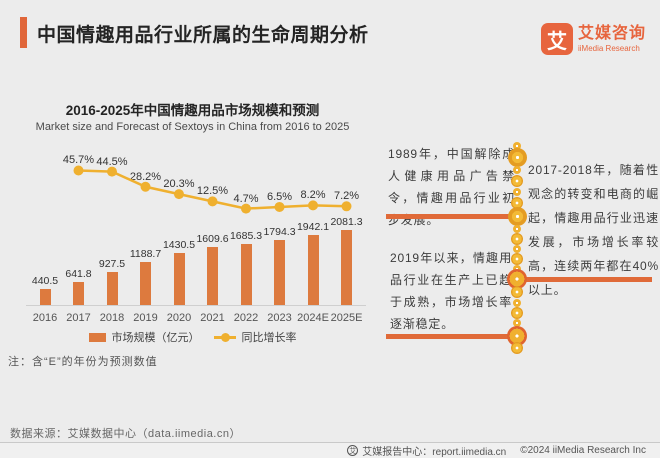  What do you see at coordinates (145, 283) in the screenshot?
I see `bar-2019` at bounding box center [145, 283].